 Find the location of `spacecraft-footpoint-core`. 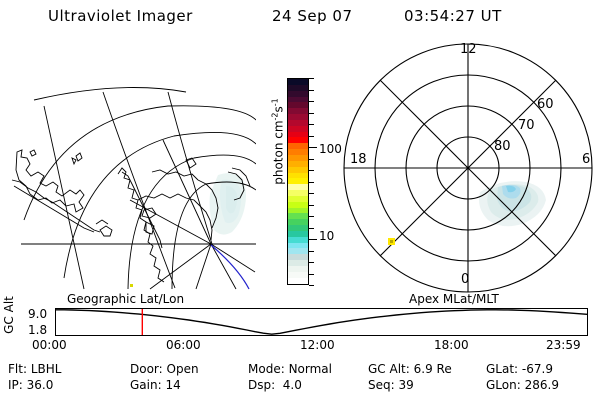

spacecraft-footpoint-core is located at coordinates (391, 241).